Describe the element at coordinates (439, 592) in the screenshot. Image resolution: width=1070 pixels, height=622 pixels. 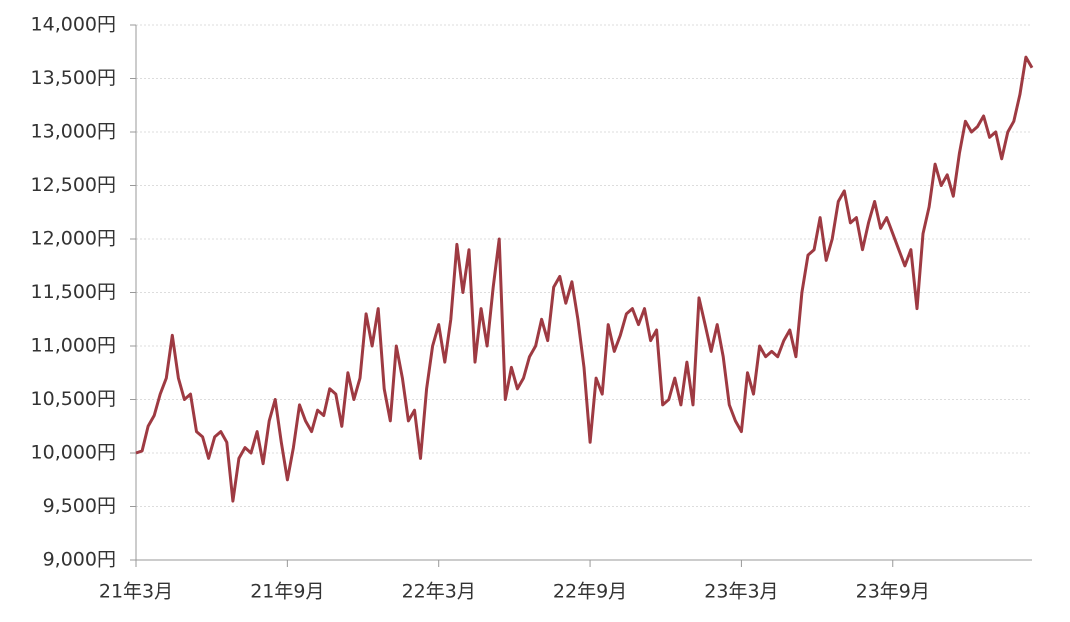
I see `x-tick-label: 22年3月` at that location.